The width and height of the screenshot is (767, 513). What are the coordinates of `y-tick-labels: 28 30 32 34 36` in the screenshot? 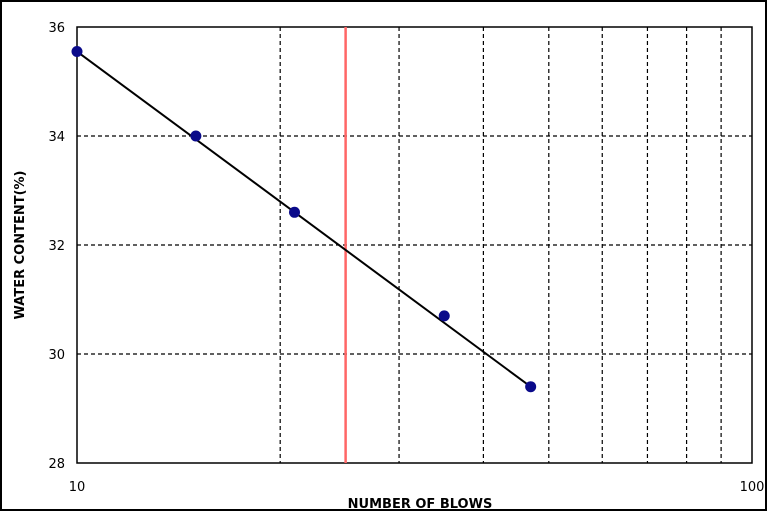 It's located at (56, 246).